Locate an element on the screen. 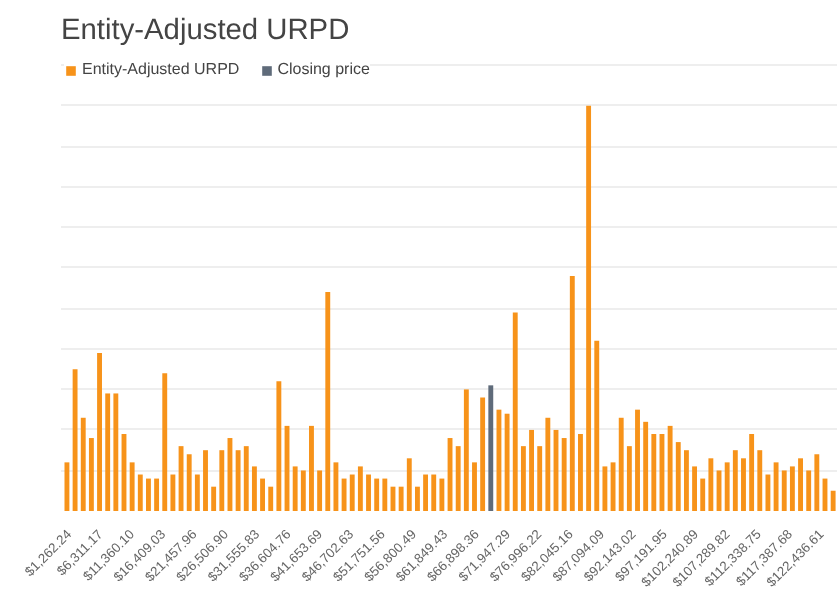 The height and width of the screenshot is (600, 840). legend-label: Closing price is located at coordinates (323, 69).